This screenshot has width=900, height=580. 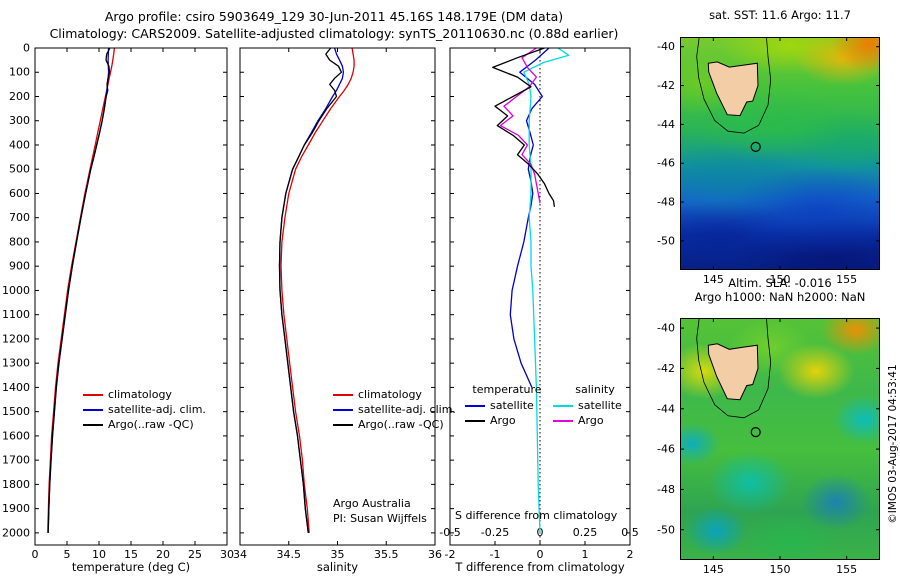 I want to click on sla-map-title: Altim. SLA: -0.016, so click(x=780, y=283).